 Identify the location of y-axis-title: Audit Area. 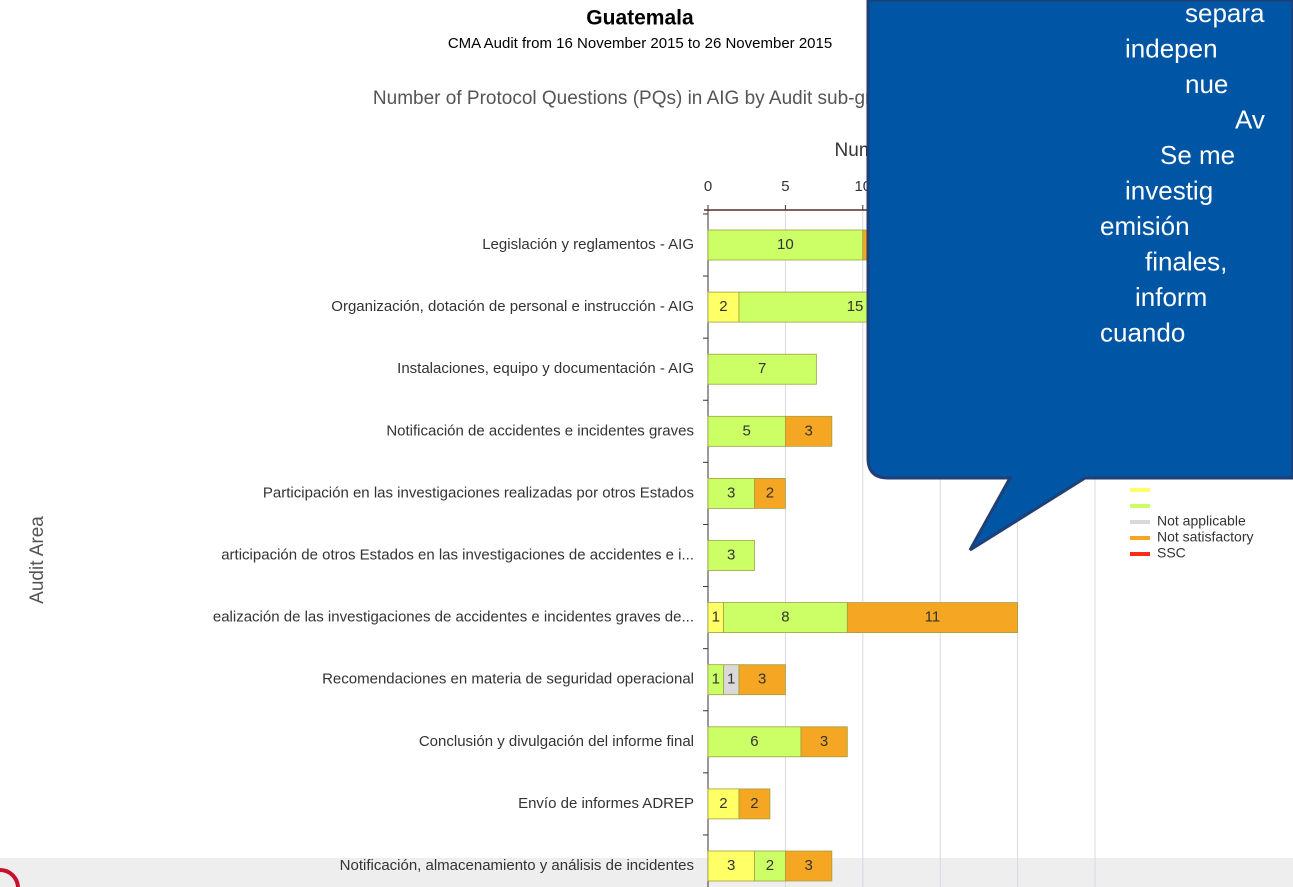
(37, 560).